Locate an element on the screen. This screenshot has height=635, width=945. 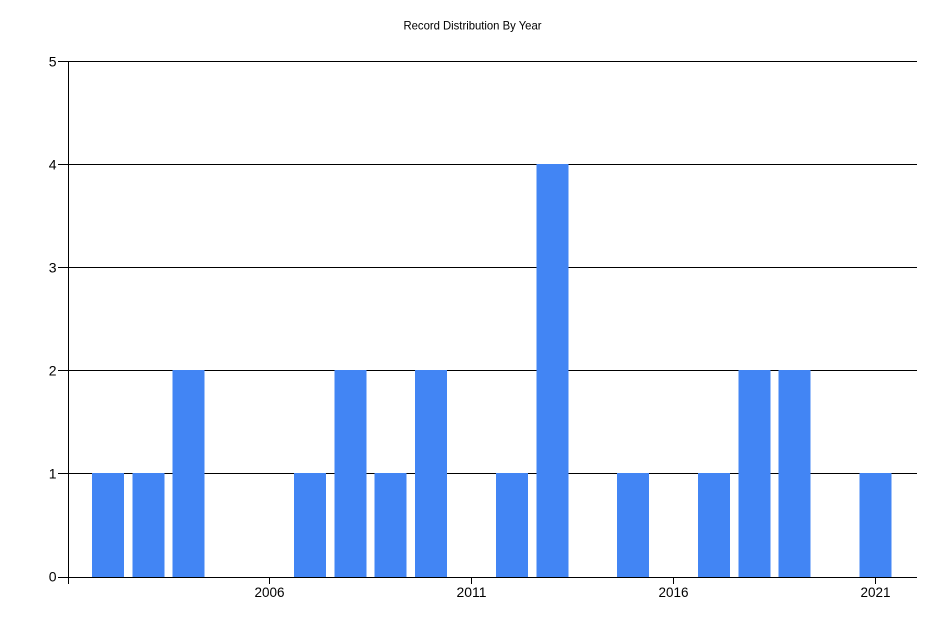
svg-text: 2016 is located at coordinates (674, 592).